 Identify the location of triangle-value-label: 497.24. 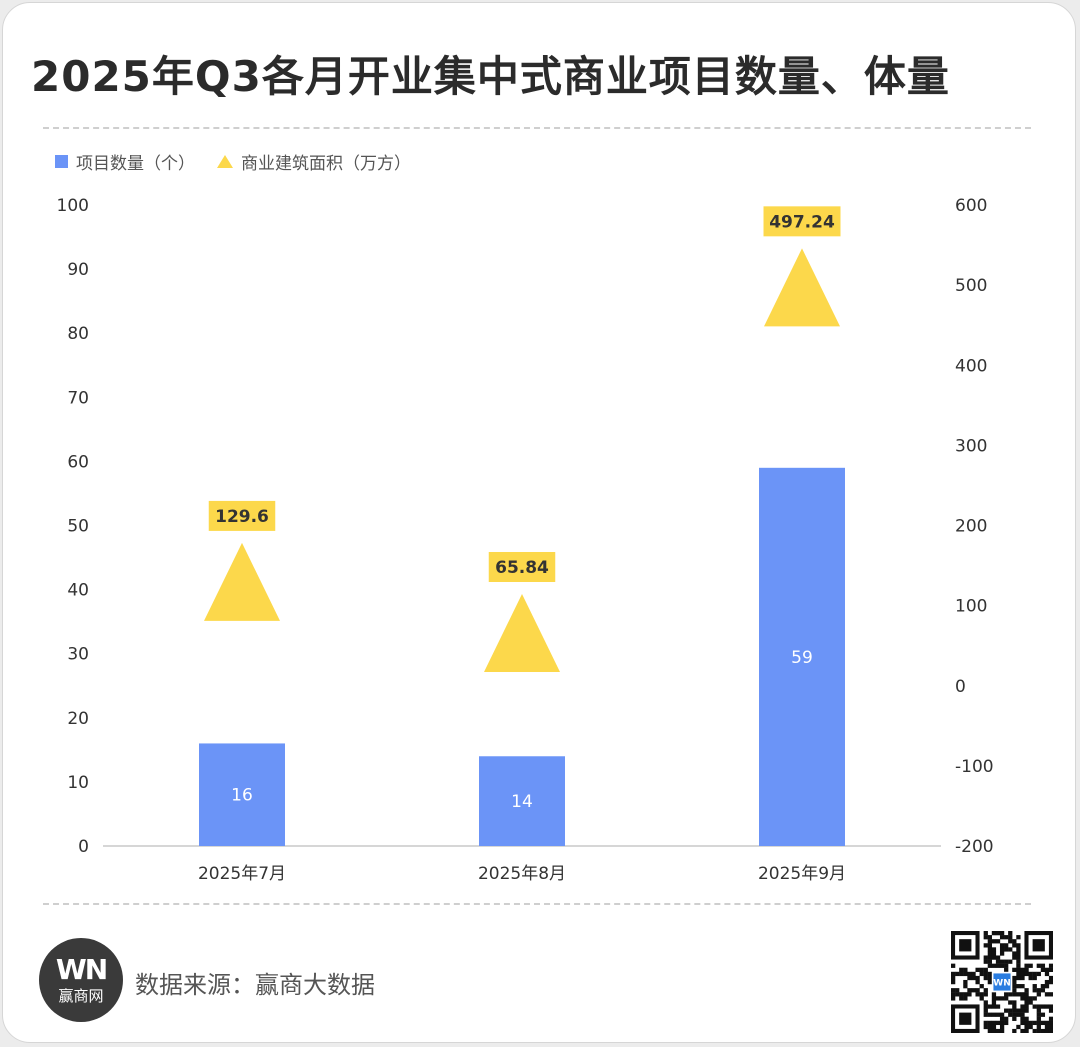
(802, 222).